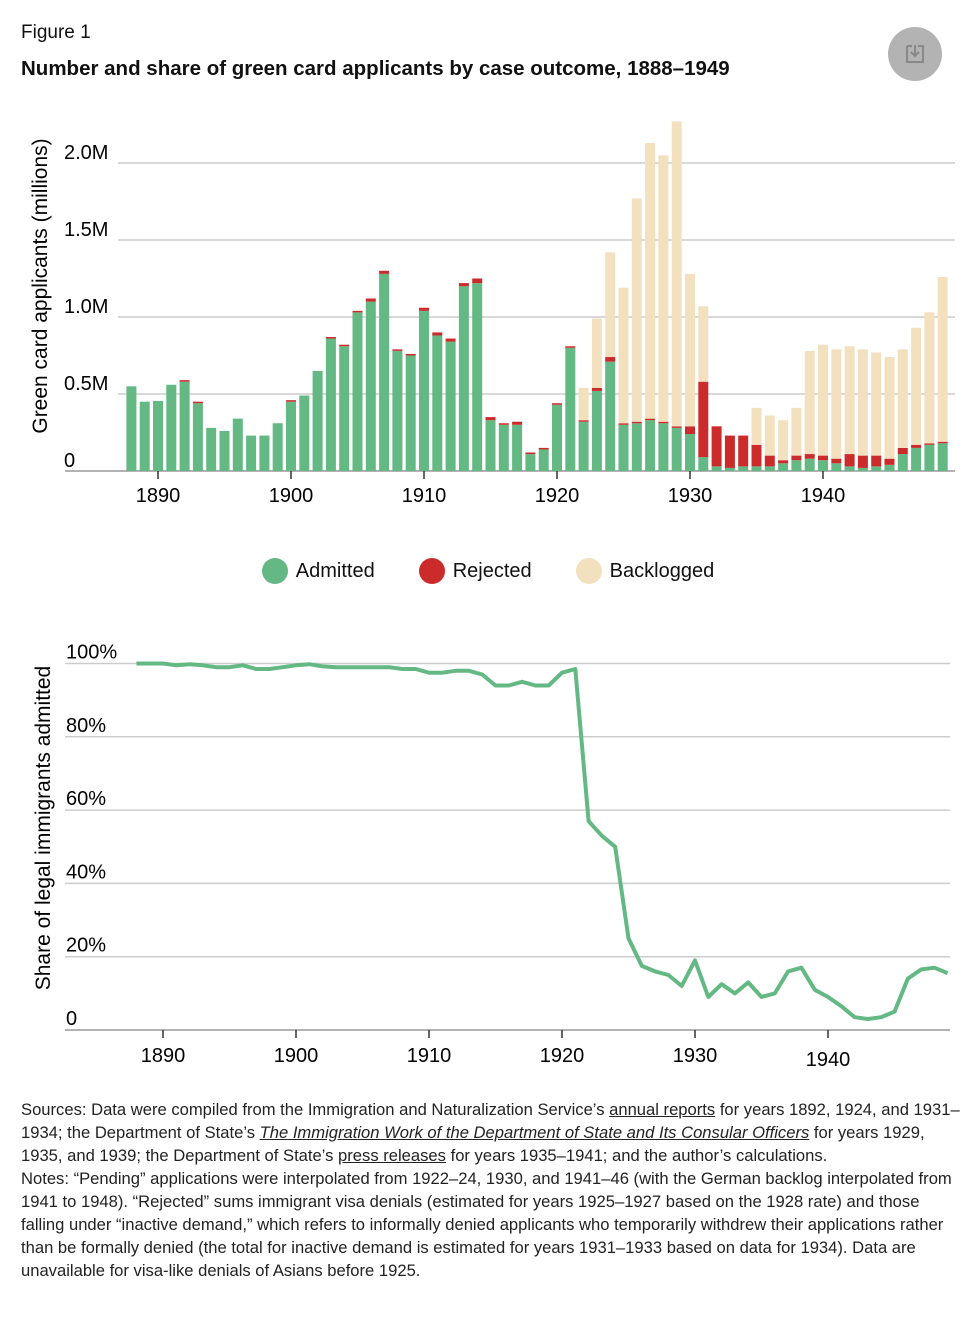 The width and height of the screenshot is (976, 1322). I want to click on bar-backlogged-1924, so click(610, 305).